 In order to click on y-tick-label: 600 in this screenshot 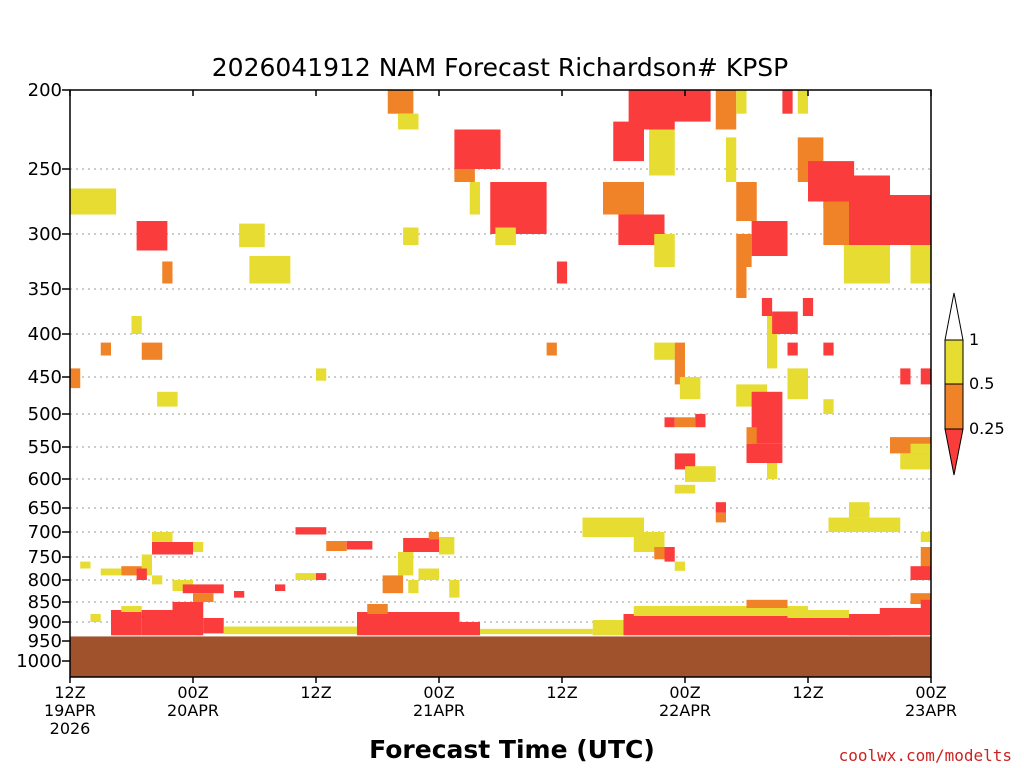, I will do `click(45, 479)`.